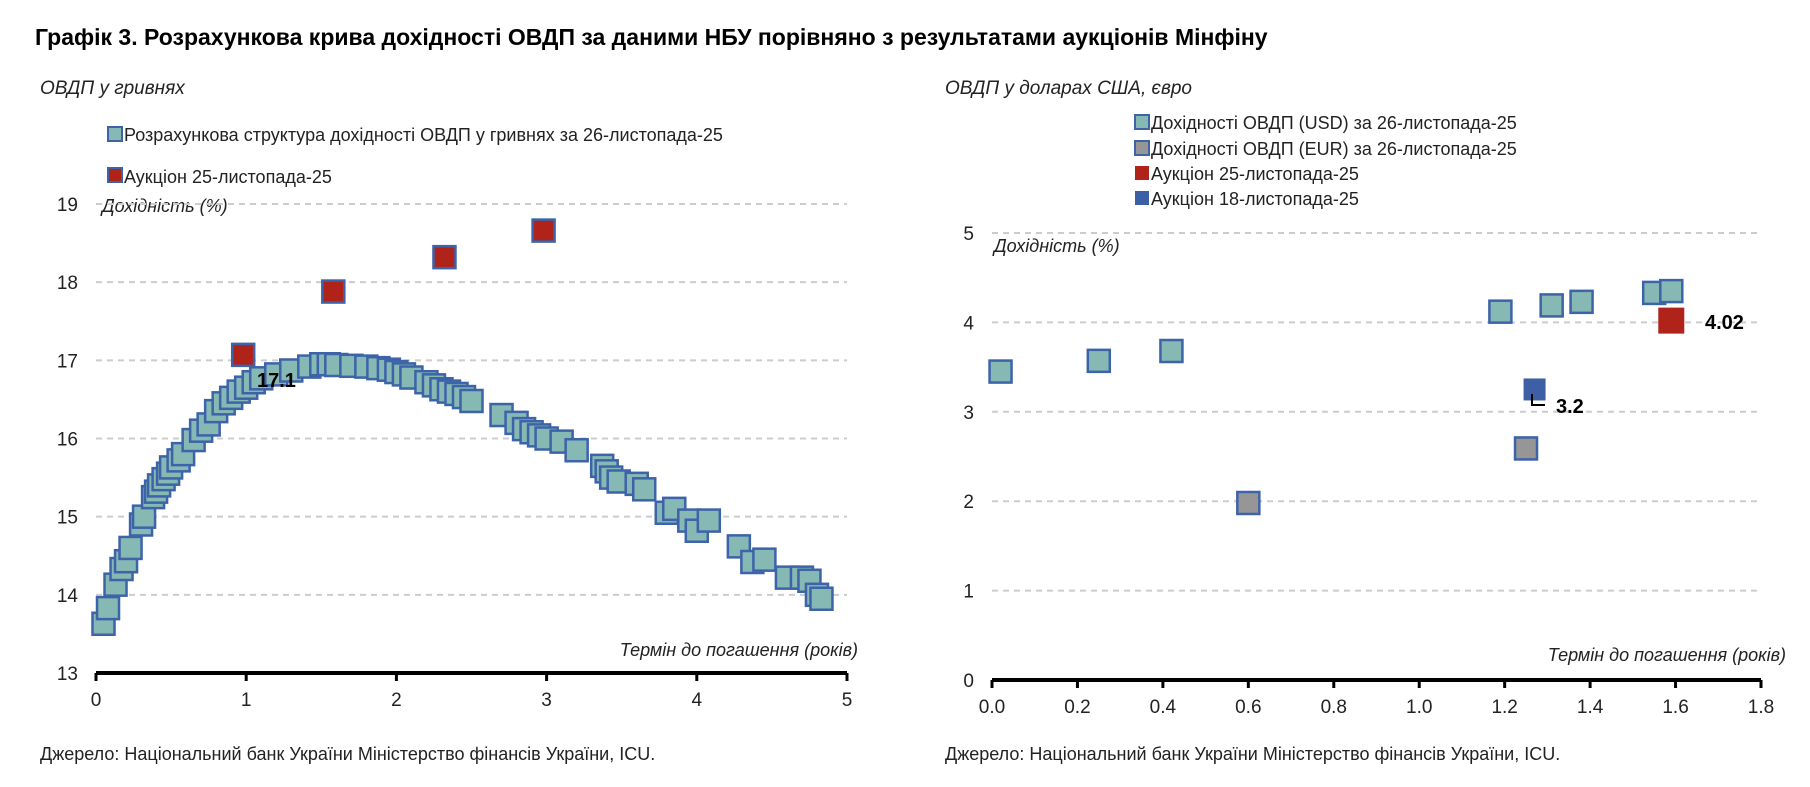  I want to click on y-tick-label: 1, so click(968, 592).